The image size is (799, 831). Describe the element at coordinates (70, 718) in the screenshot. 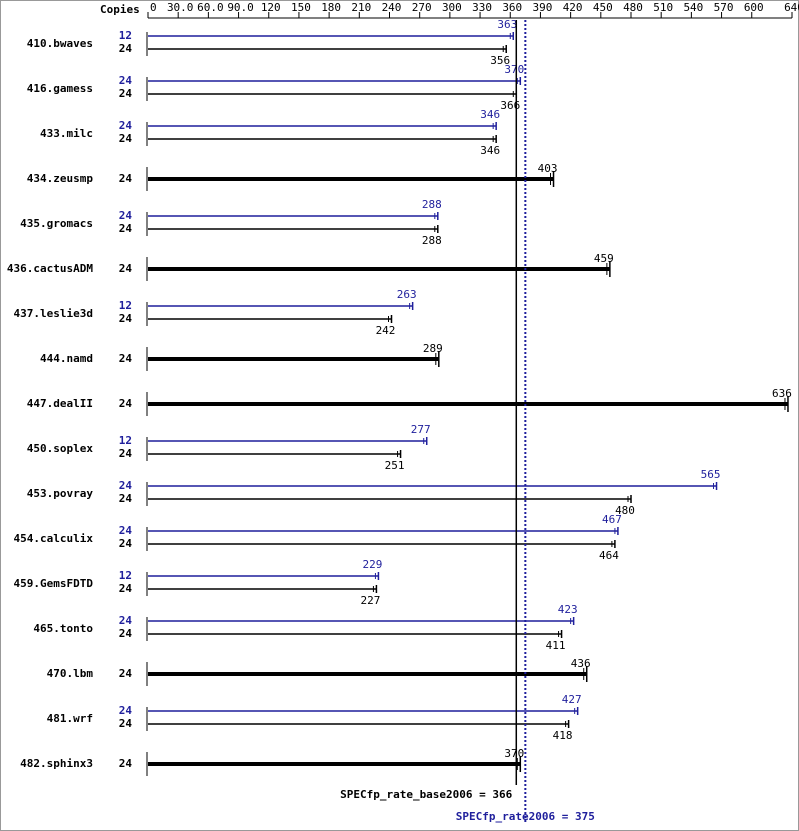

I see `benchmark-label: 481.wrf` at that location.